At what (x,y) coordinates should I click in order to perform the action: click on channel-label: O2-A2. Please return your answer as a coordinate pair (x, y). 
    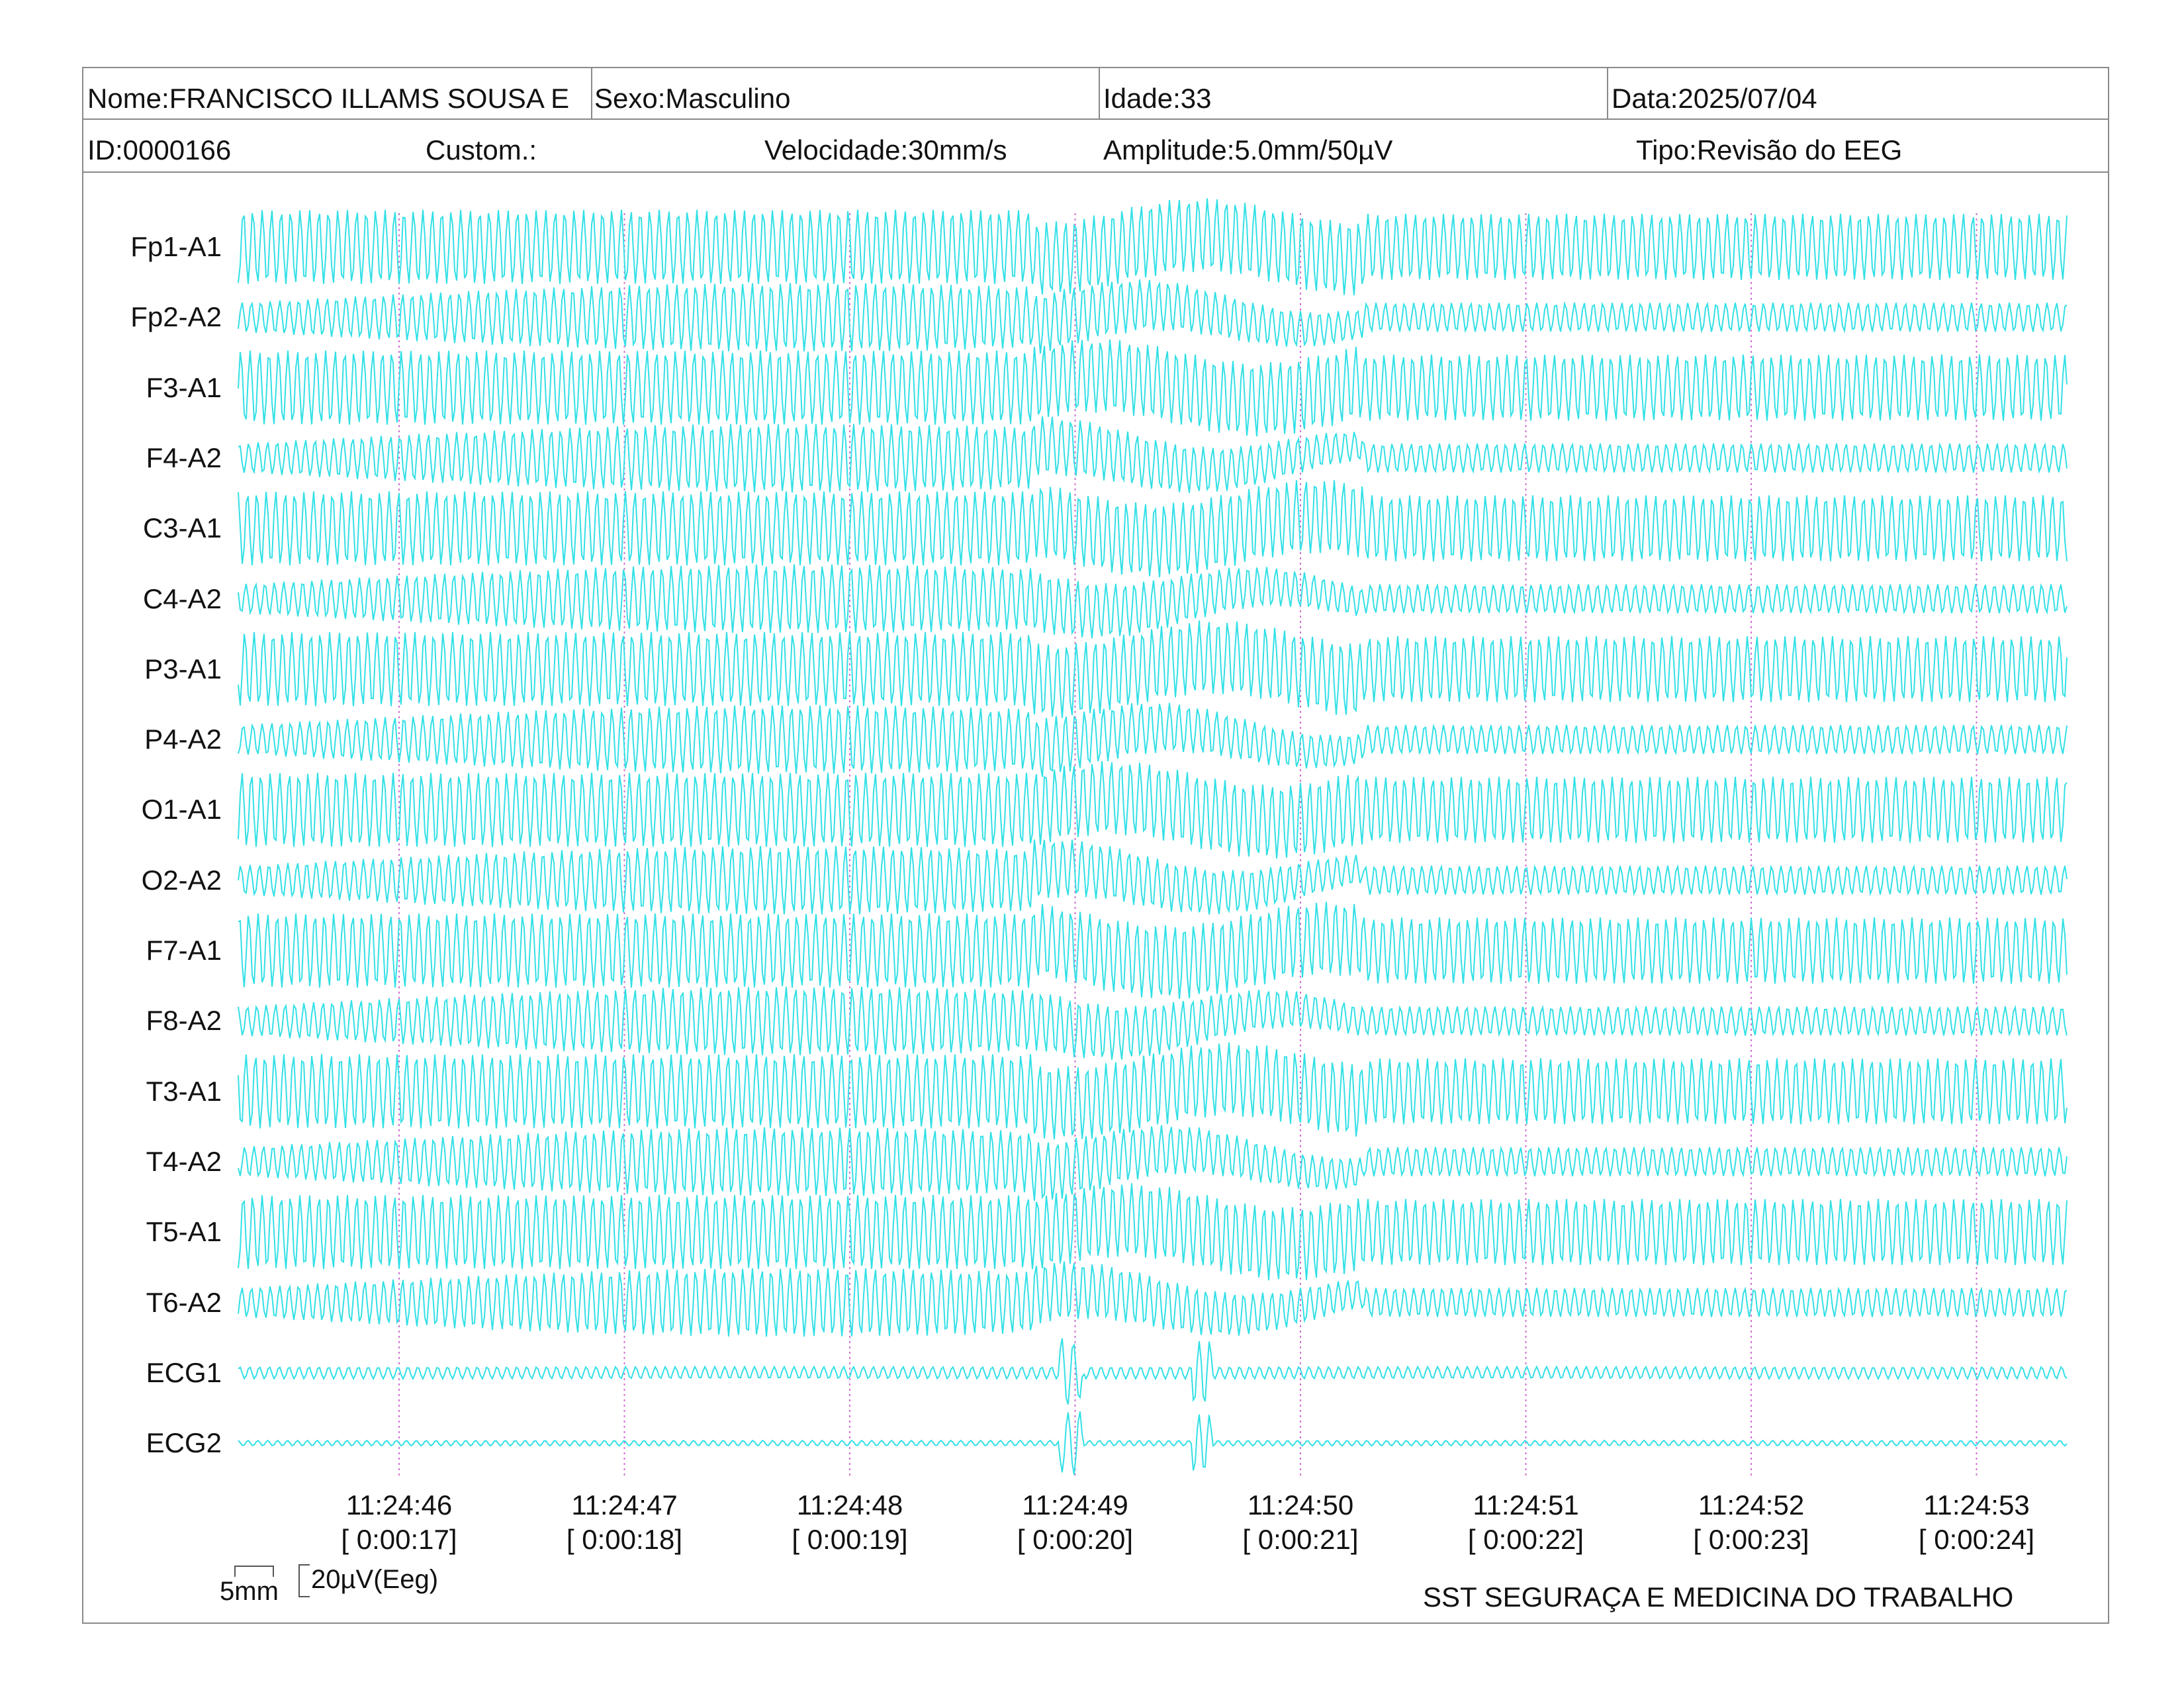
    Looking at the image, I should click on (181, 880).